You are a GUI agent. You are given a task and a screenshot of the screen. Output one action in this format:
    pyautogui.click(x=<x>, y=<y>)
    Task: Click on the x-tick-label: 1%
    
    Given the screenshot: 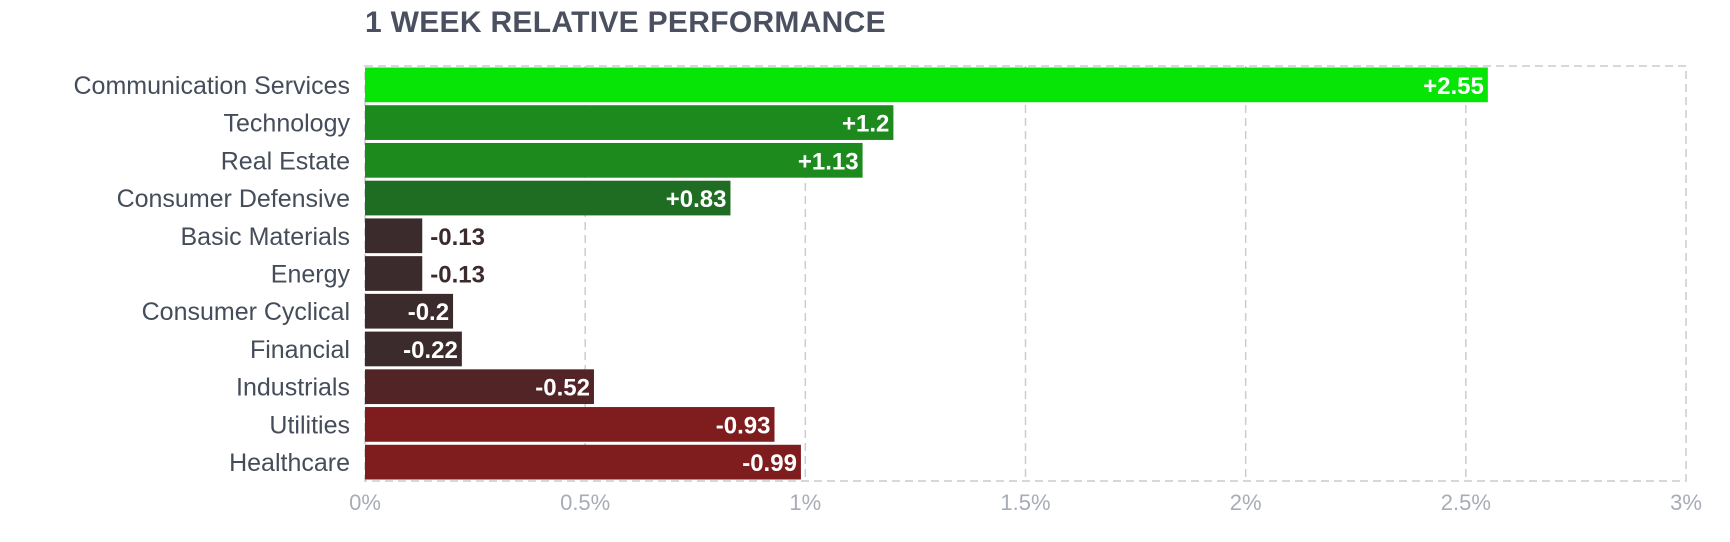 What is the action you would take?
    pyautogui.click(x=805, y=502)
    